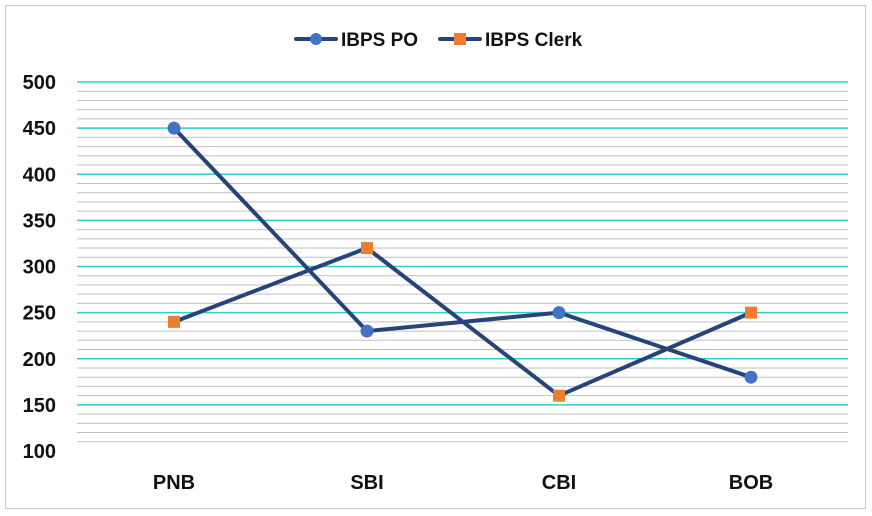 The image size is (872, 516). Describe the element at coordinates (39, 314) in the screenshot. I see `y-tick-label: 250` at that location.